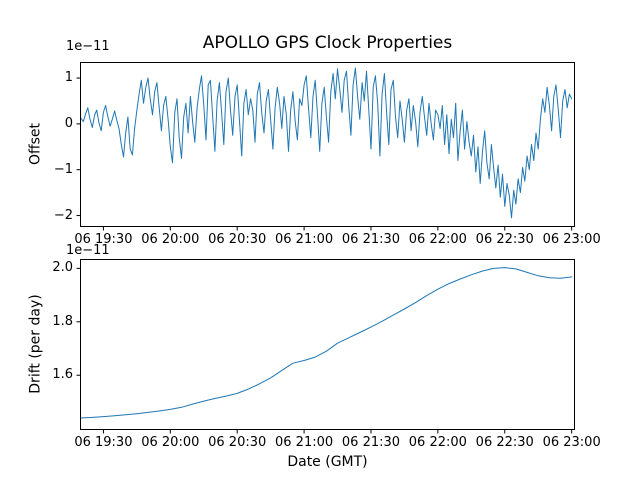 The image size is (640, 480). I want to click on y-tick-label: 0, so click(68, 123).